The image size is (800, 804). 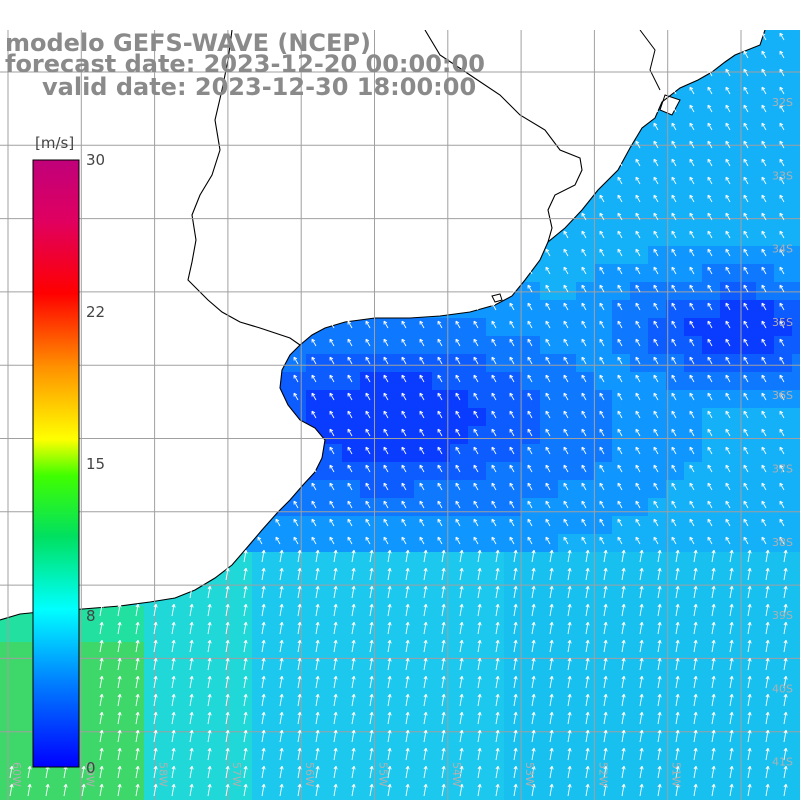 I want to click on colorbar-tick-22: 22, so click(x=95, y=312).